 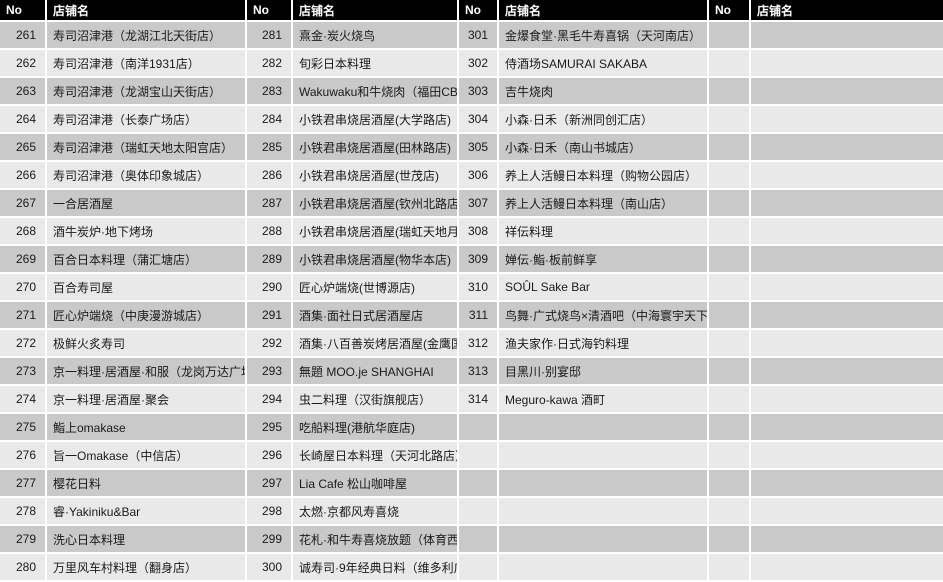 What do you see at coordinates (146, 35) in the screenshot?
I see `cell-shop-1: 寿司沼津港（龙湖江北天街店）` at bounding box center [146, 35].